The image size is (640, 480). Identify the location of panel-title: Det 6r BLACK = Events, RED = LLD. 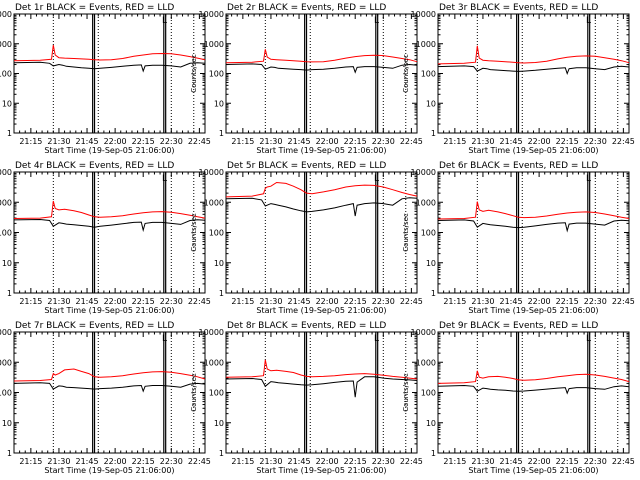
(518, 166).